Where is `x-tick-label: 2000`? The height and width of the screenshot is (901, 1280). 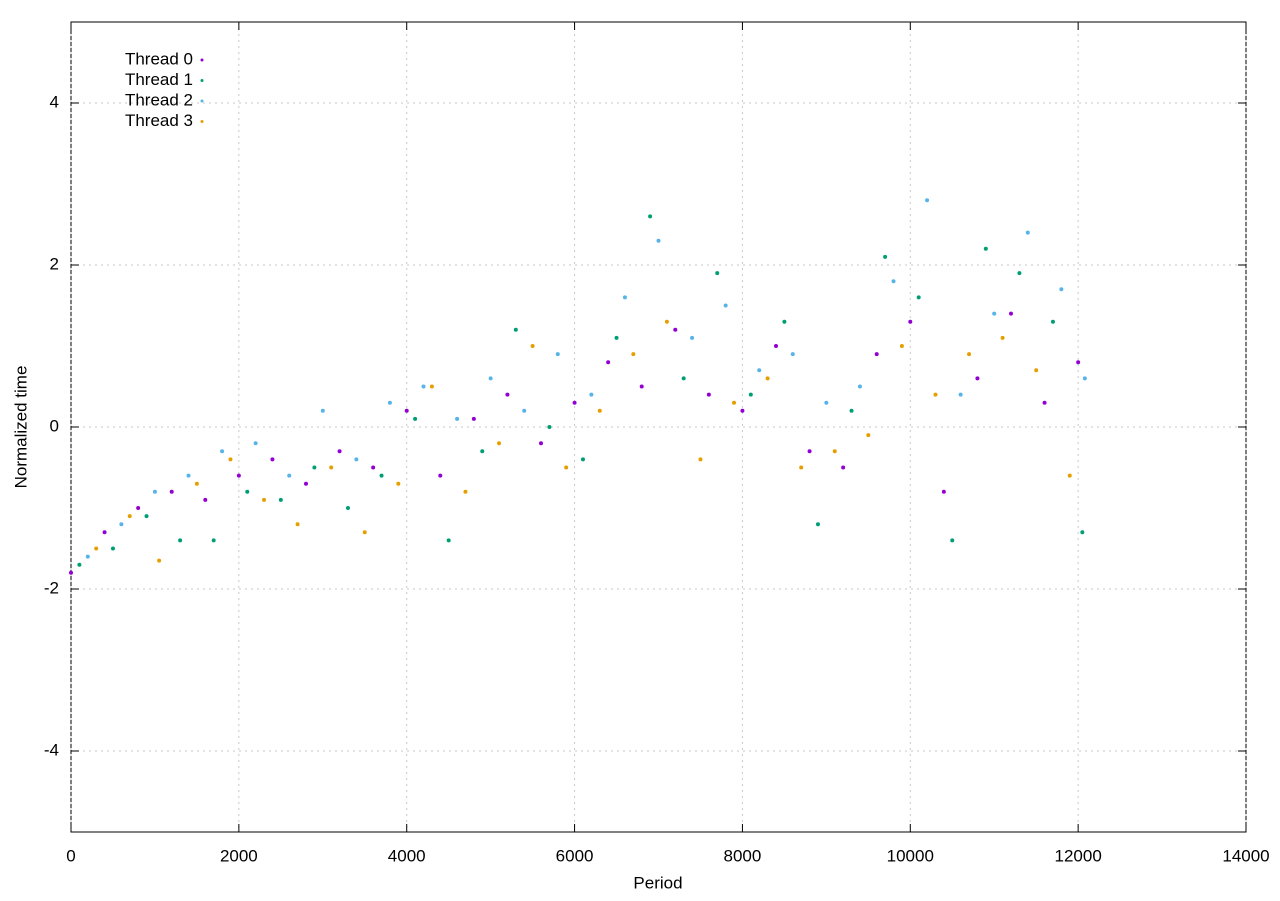 x-tick-label: 2000 is located at coordinates (239, 855).